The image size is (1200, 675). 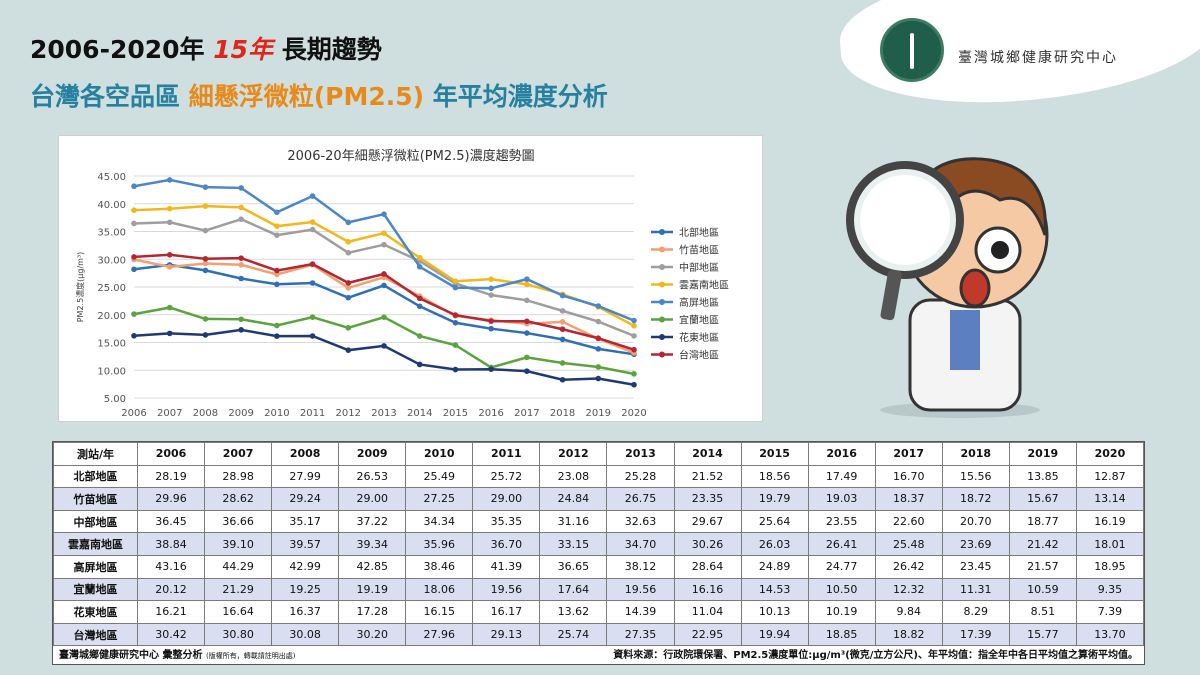 I want to click on title-line-1-accent: 15年, so click(x=243, y=49).